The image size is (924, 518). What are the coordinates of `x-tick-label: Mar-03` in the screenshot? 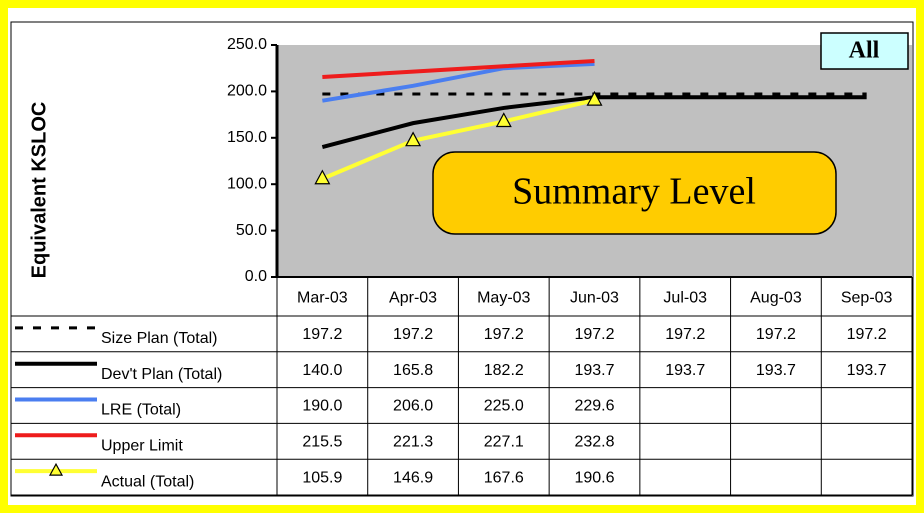 It's located at (322, 298).